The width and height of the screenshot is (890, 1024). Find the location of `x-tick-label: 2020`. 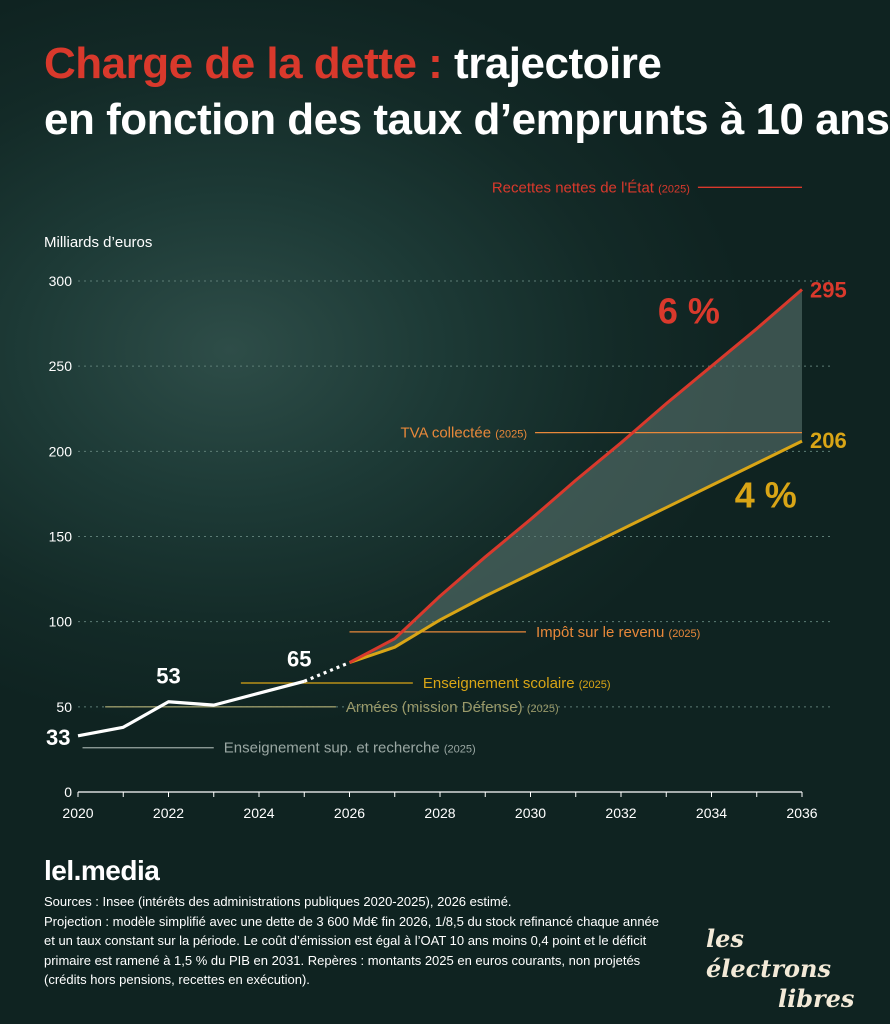

x-tick-label: 2020 is located at coordinates (77, 813).